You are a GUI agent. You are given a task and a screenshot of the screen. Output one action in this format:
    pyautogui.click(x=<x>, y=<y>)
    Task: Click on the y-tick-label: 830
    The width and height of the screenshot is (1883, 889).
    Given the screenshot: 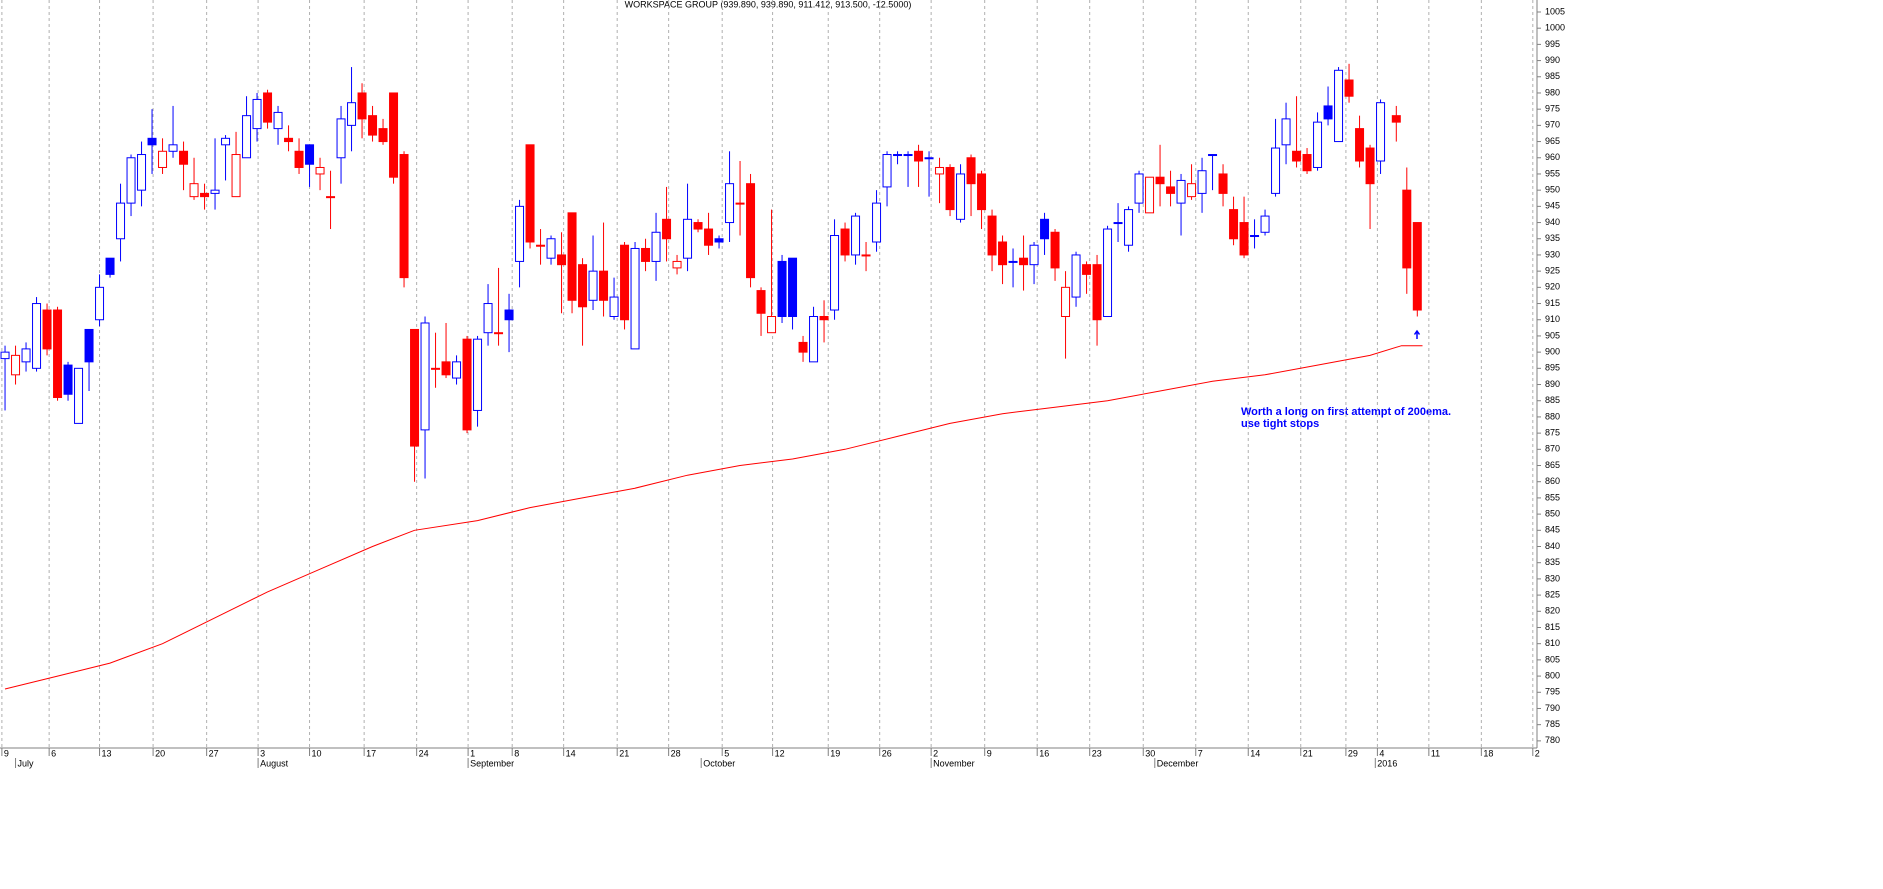 What is the action you would take?
    pyautogui.click(x=1552, y=578)
    